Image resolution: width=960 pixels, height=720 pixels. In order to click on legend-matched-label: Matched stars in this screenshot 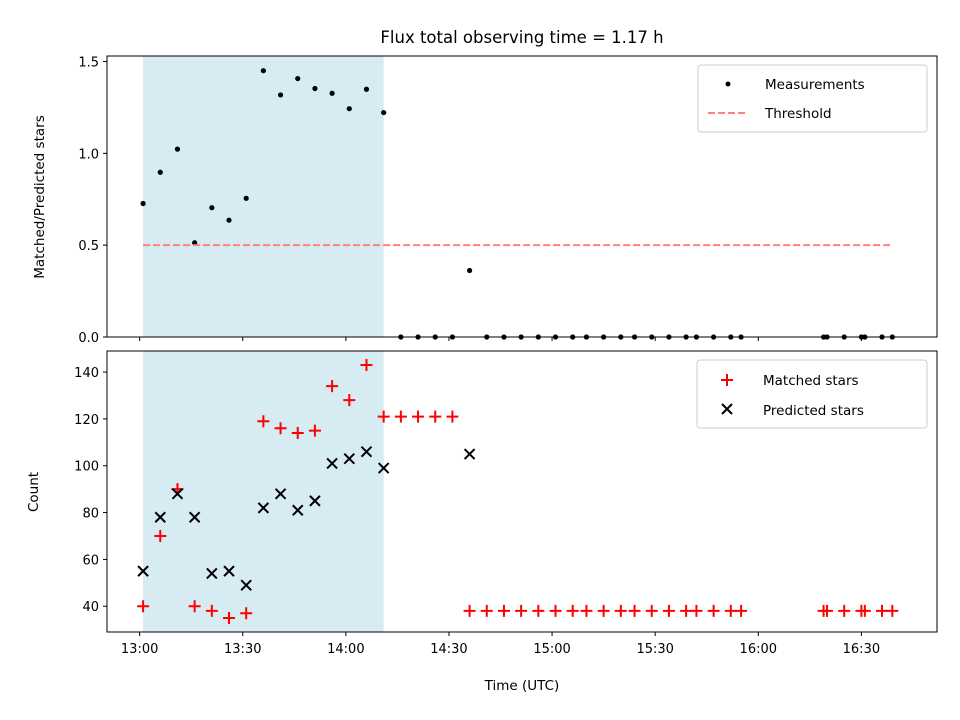, I will do `click(811, 381)`.